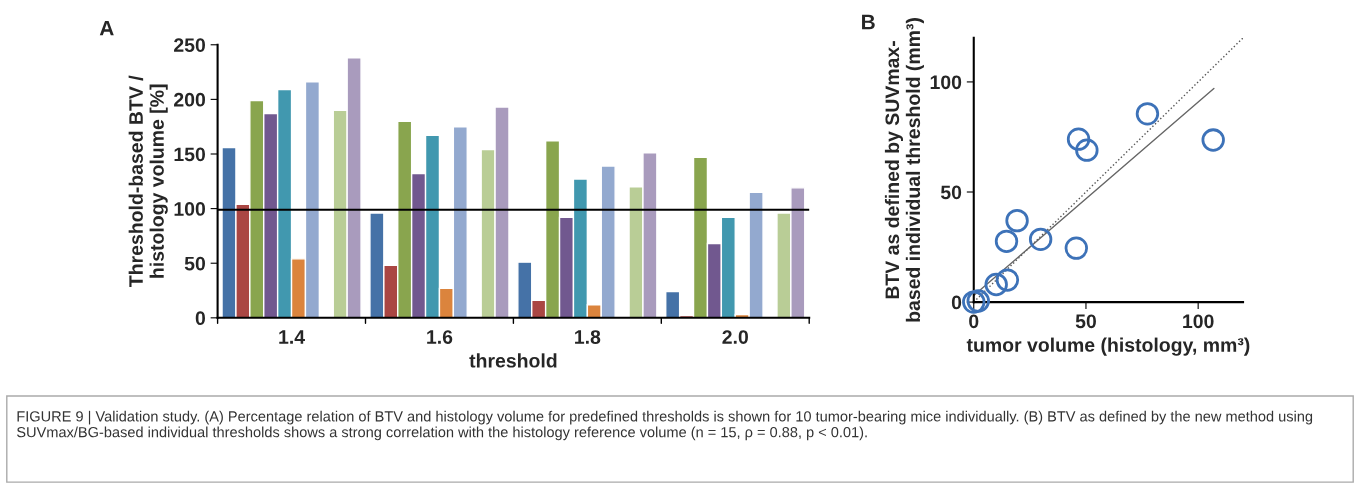 The height and width of the screenshot is (492, 1360). What do you see at coordinates (189, 154) in the screenshot?
I see `y-tick-label: 150` at bounding box center [189, 154].